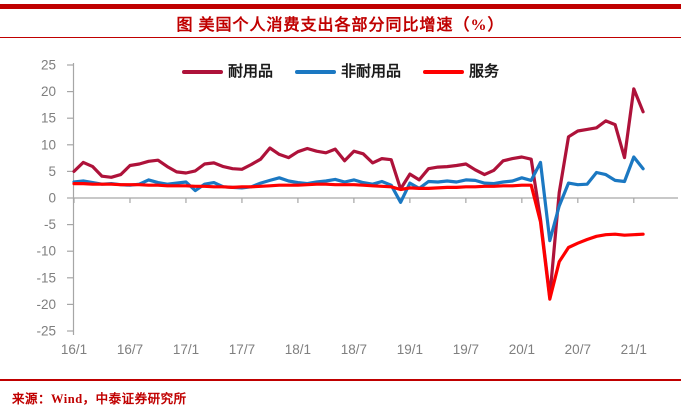 The width and height of the screenshot is (681, 411). I want to click on x-tick-label: 17/7, so click(242, 349).